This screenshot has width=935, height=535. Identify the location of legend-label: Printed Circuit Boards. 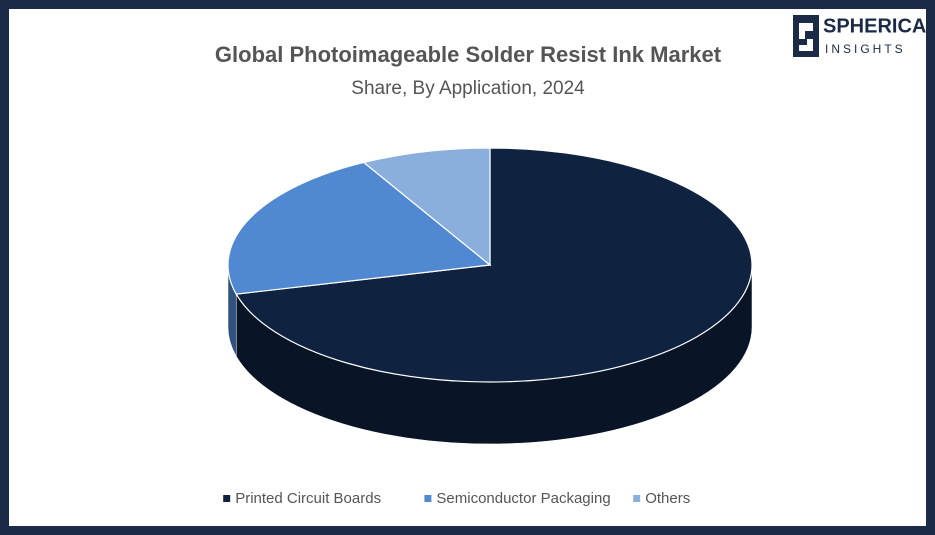
(308, 498).